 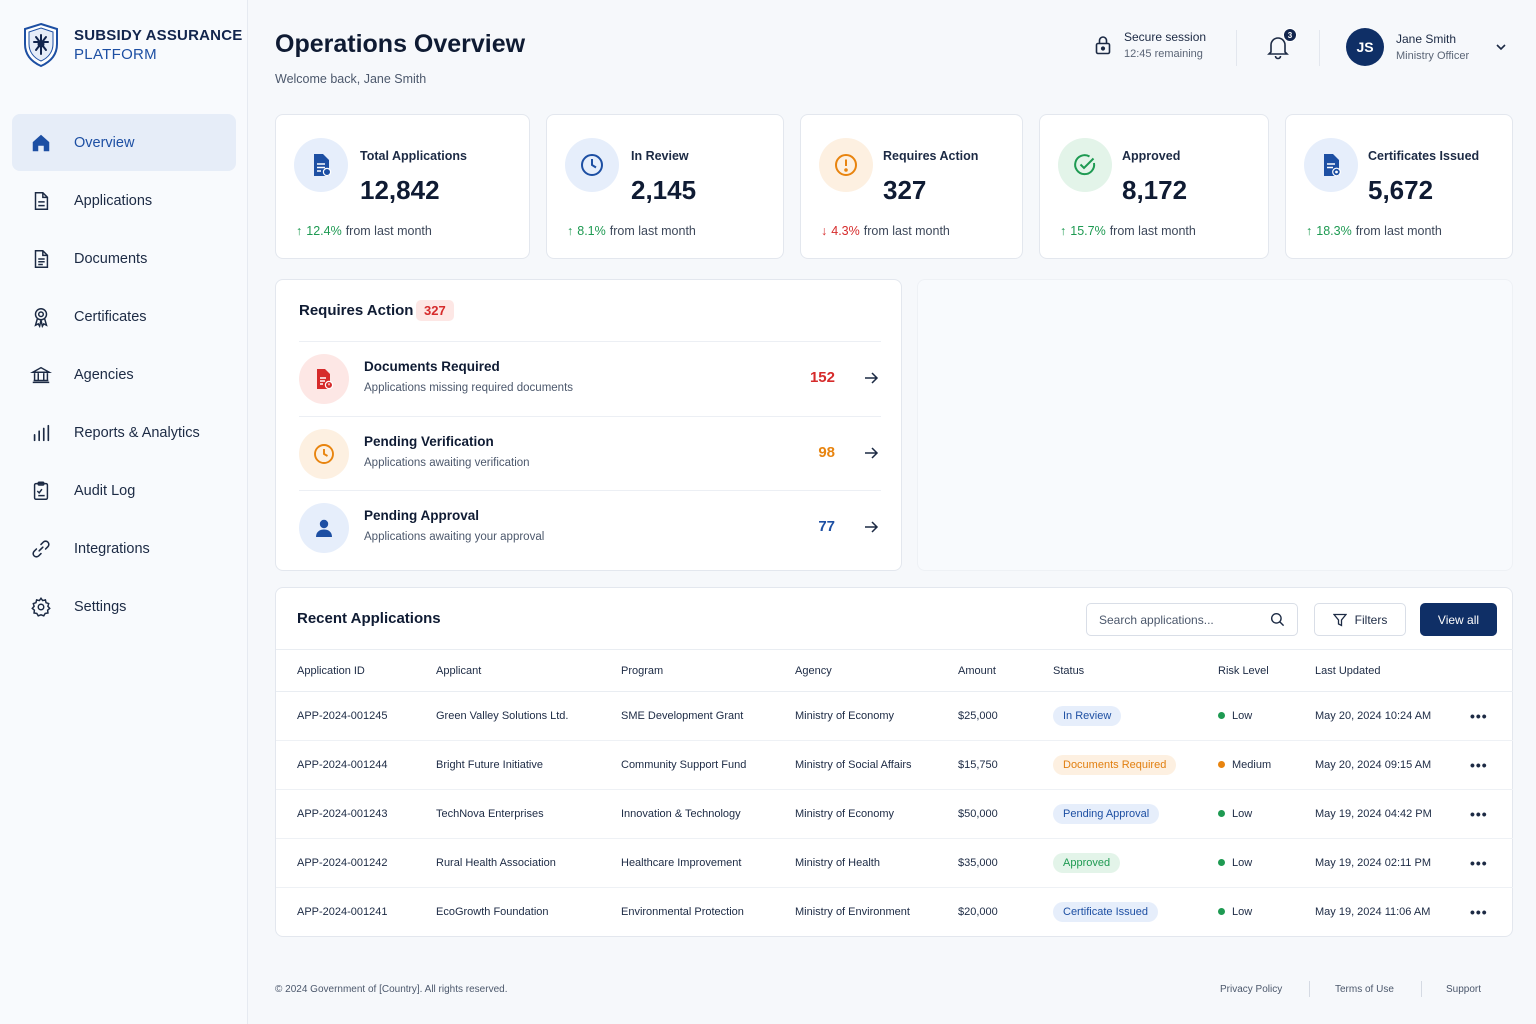 What do you see at coordinates (447, 463) in the screenshot?
I see `action-subtitle: Applications awaiting verification` at bounding box center [447, 463].